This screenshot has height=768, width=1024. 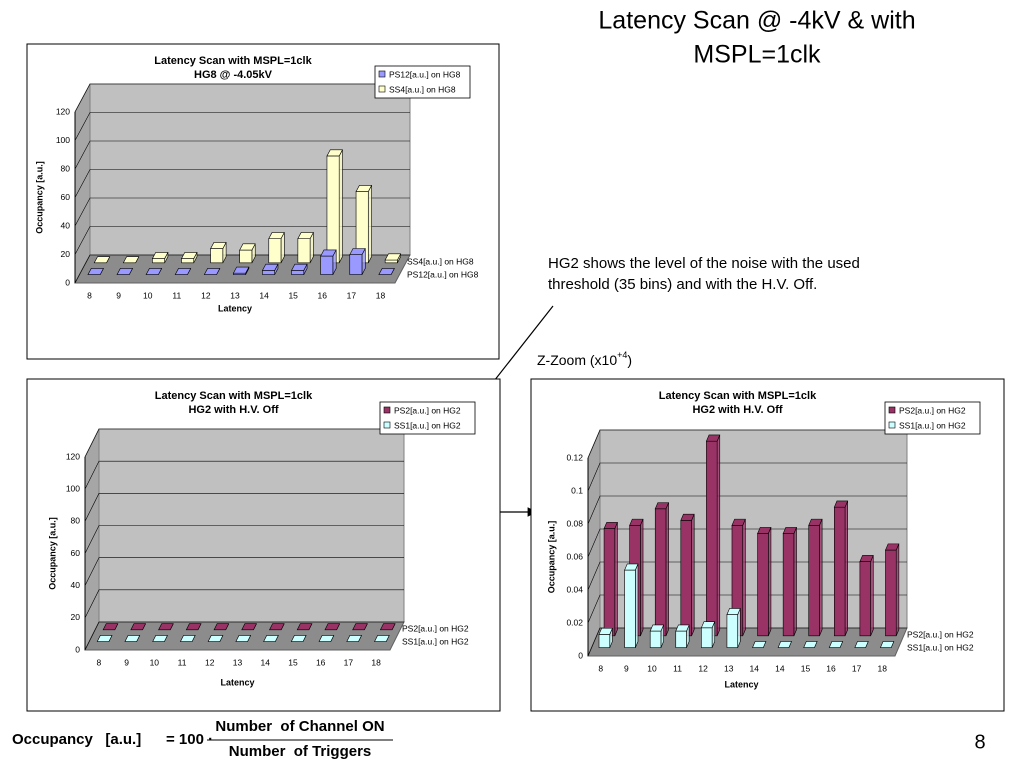 I want to click on x-tick-label: 13, so click(x=235, y=295).